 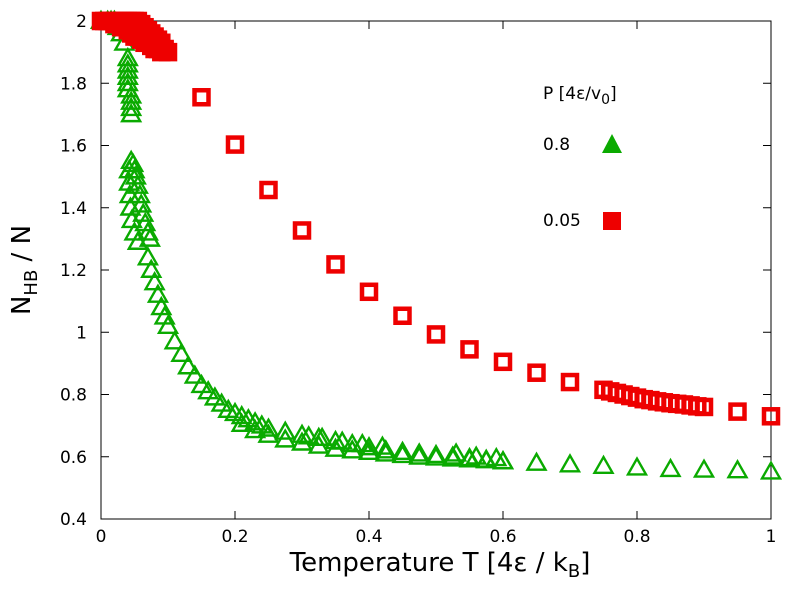 What do you see at coordinates (81, 333) in the screenshot?
I see `y-tick-label: 1` at bounding box center [81, 333].